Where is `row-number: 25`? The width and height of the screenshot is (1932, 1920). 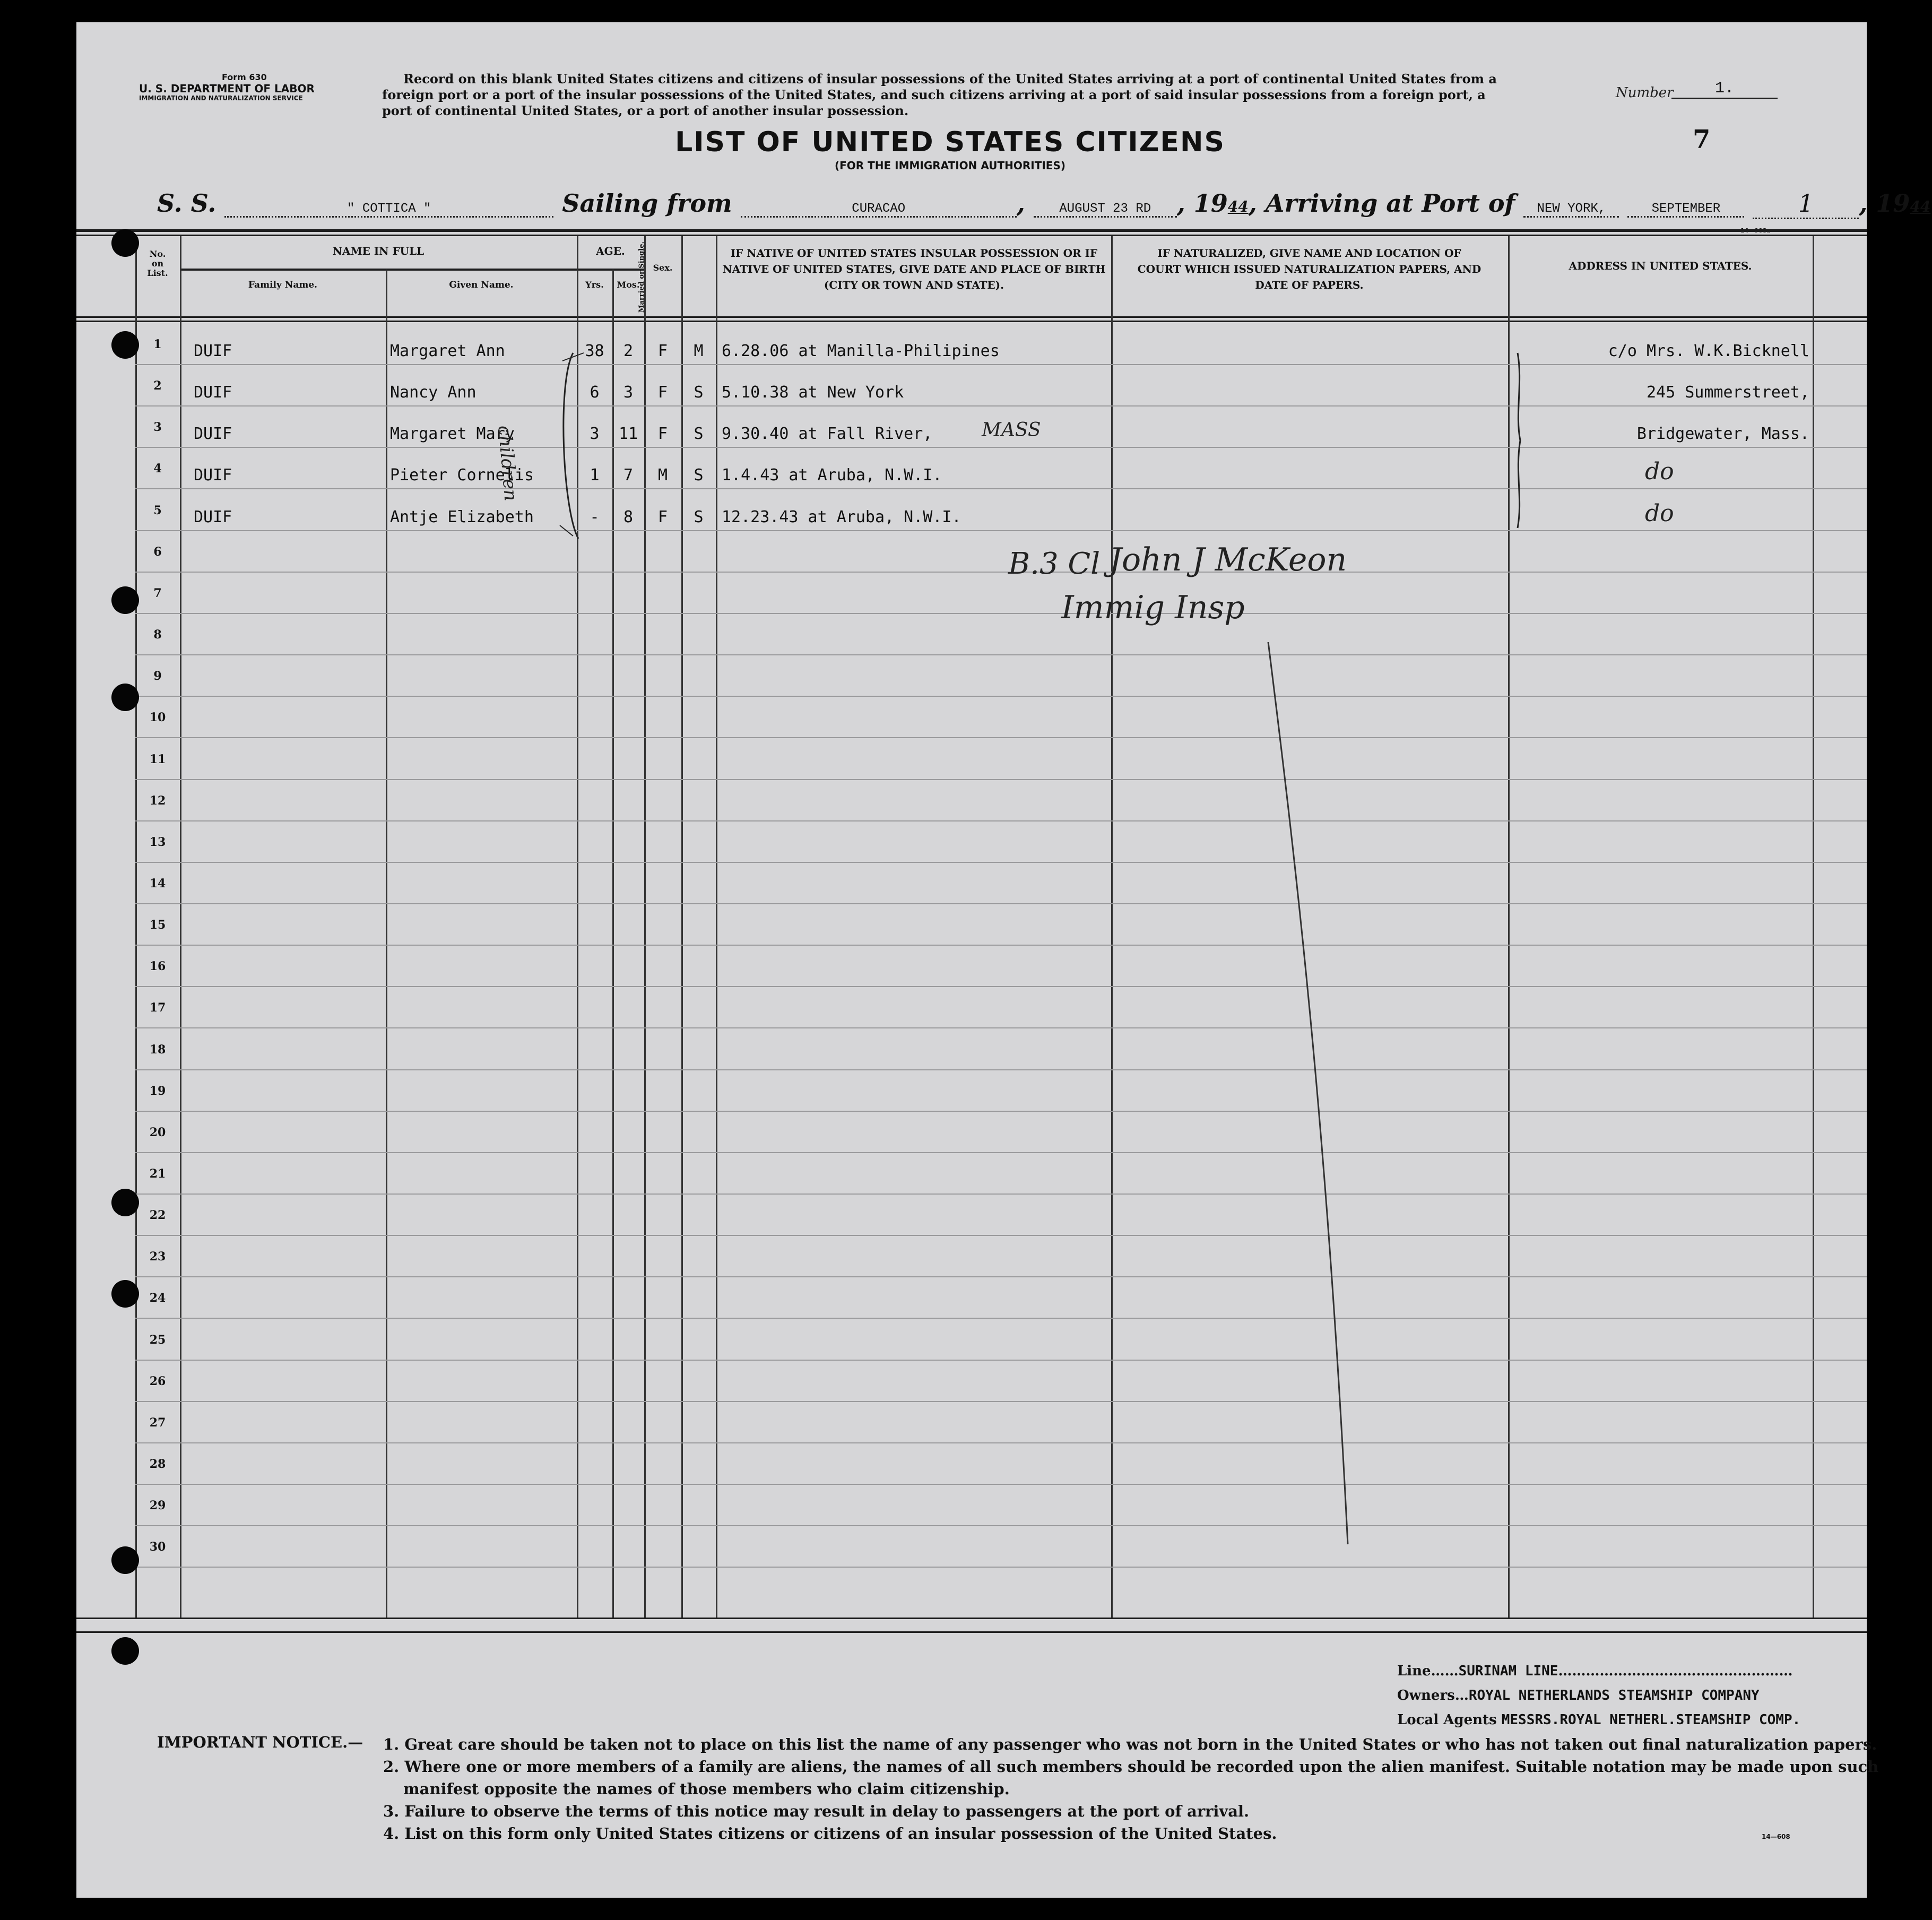
row-number: 25 is located at coordinates (157, 1340).